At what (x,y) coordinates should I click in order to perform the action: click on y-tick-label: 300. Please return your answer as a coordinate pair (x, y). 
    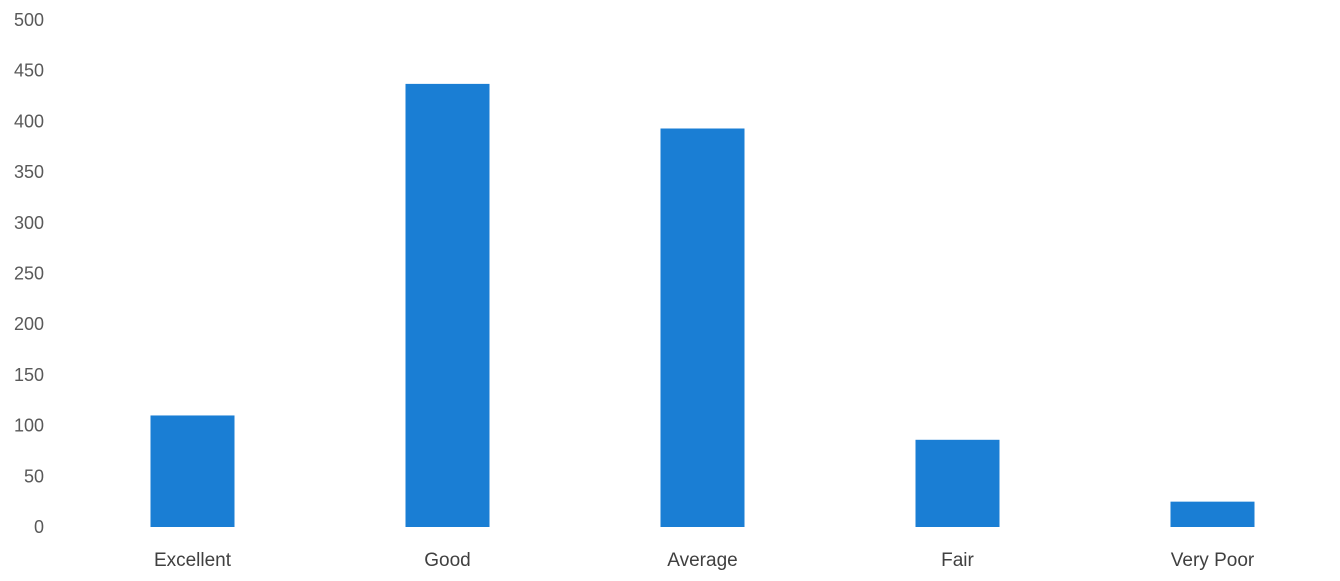
    Looking at the image, I should click on (29, 223).